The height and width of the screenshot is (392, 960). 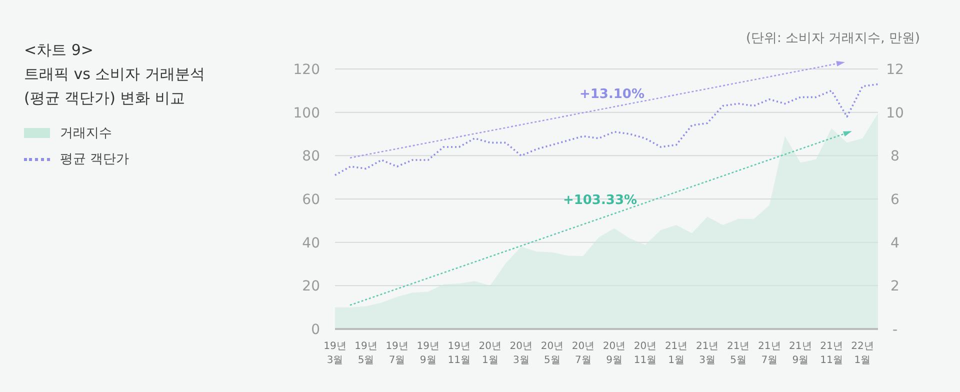 What do you see at coordinates (86, 133) in the screenshot?
I see `legend-label: 거래지수` at bounding box center [86, 133].